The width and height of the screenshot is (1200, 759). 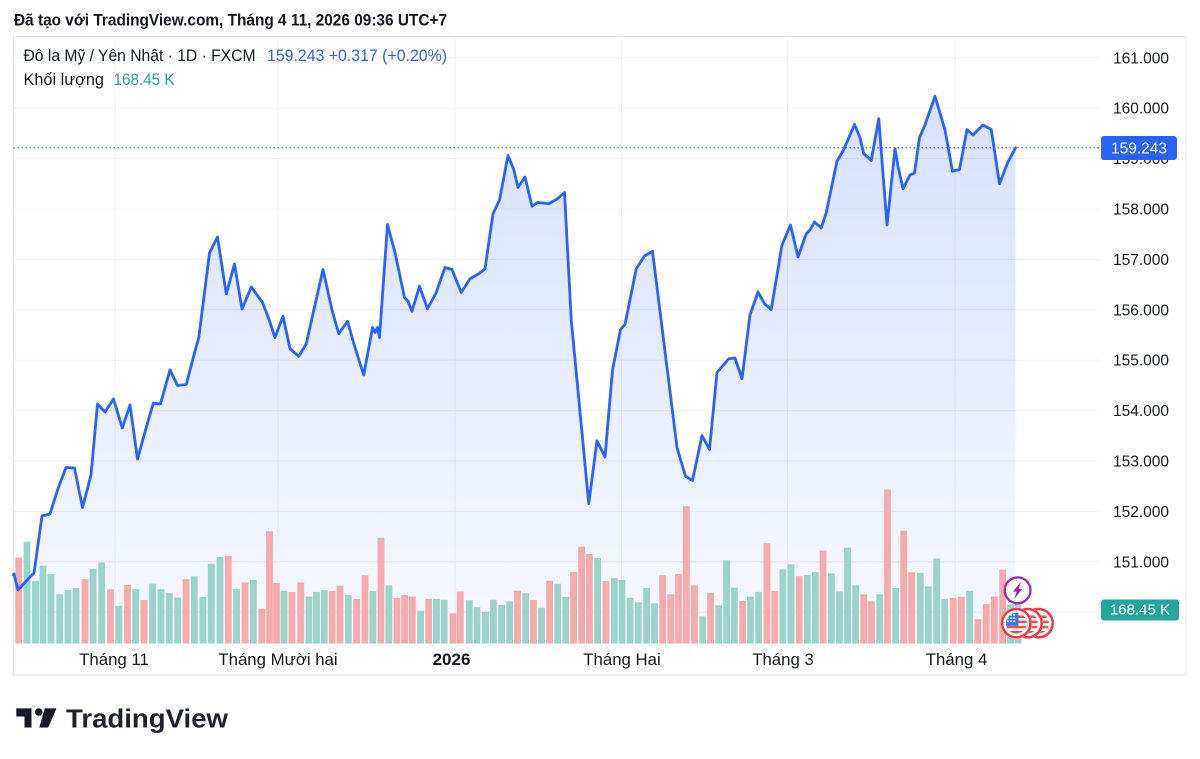 What do you see at coordinates (140, 55) in the screenshot?
I see `svg-text:Đô la Mỹ / Yên Nhật · 1D · FXC: Đô la Mỹ / Yên Nhật · 1D · FXCM` at bounding box center [140, 55].